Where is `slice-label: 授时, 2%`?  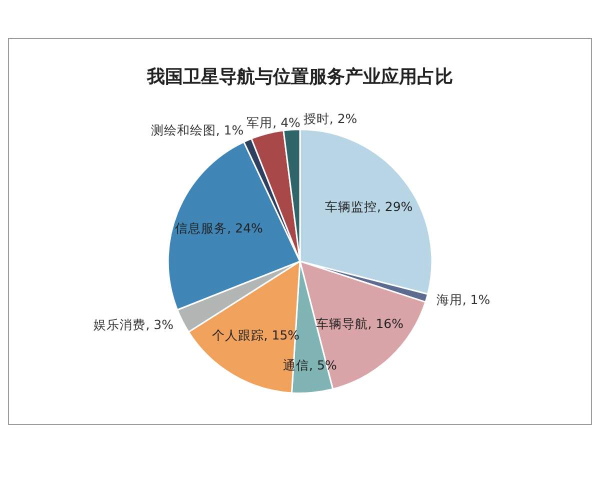
slice-label: 授时, 2% is located at coordinates (330, 118).